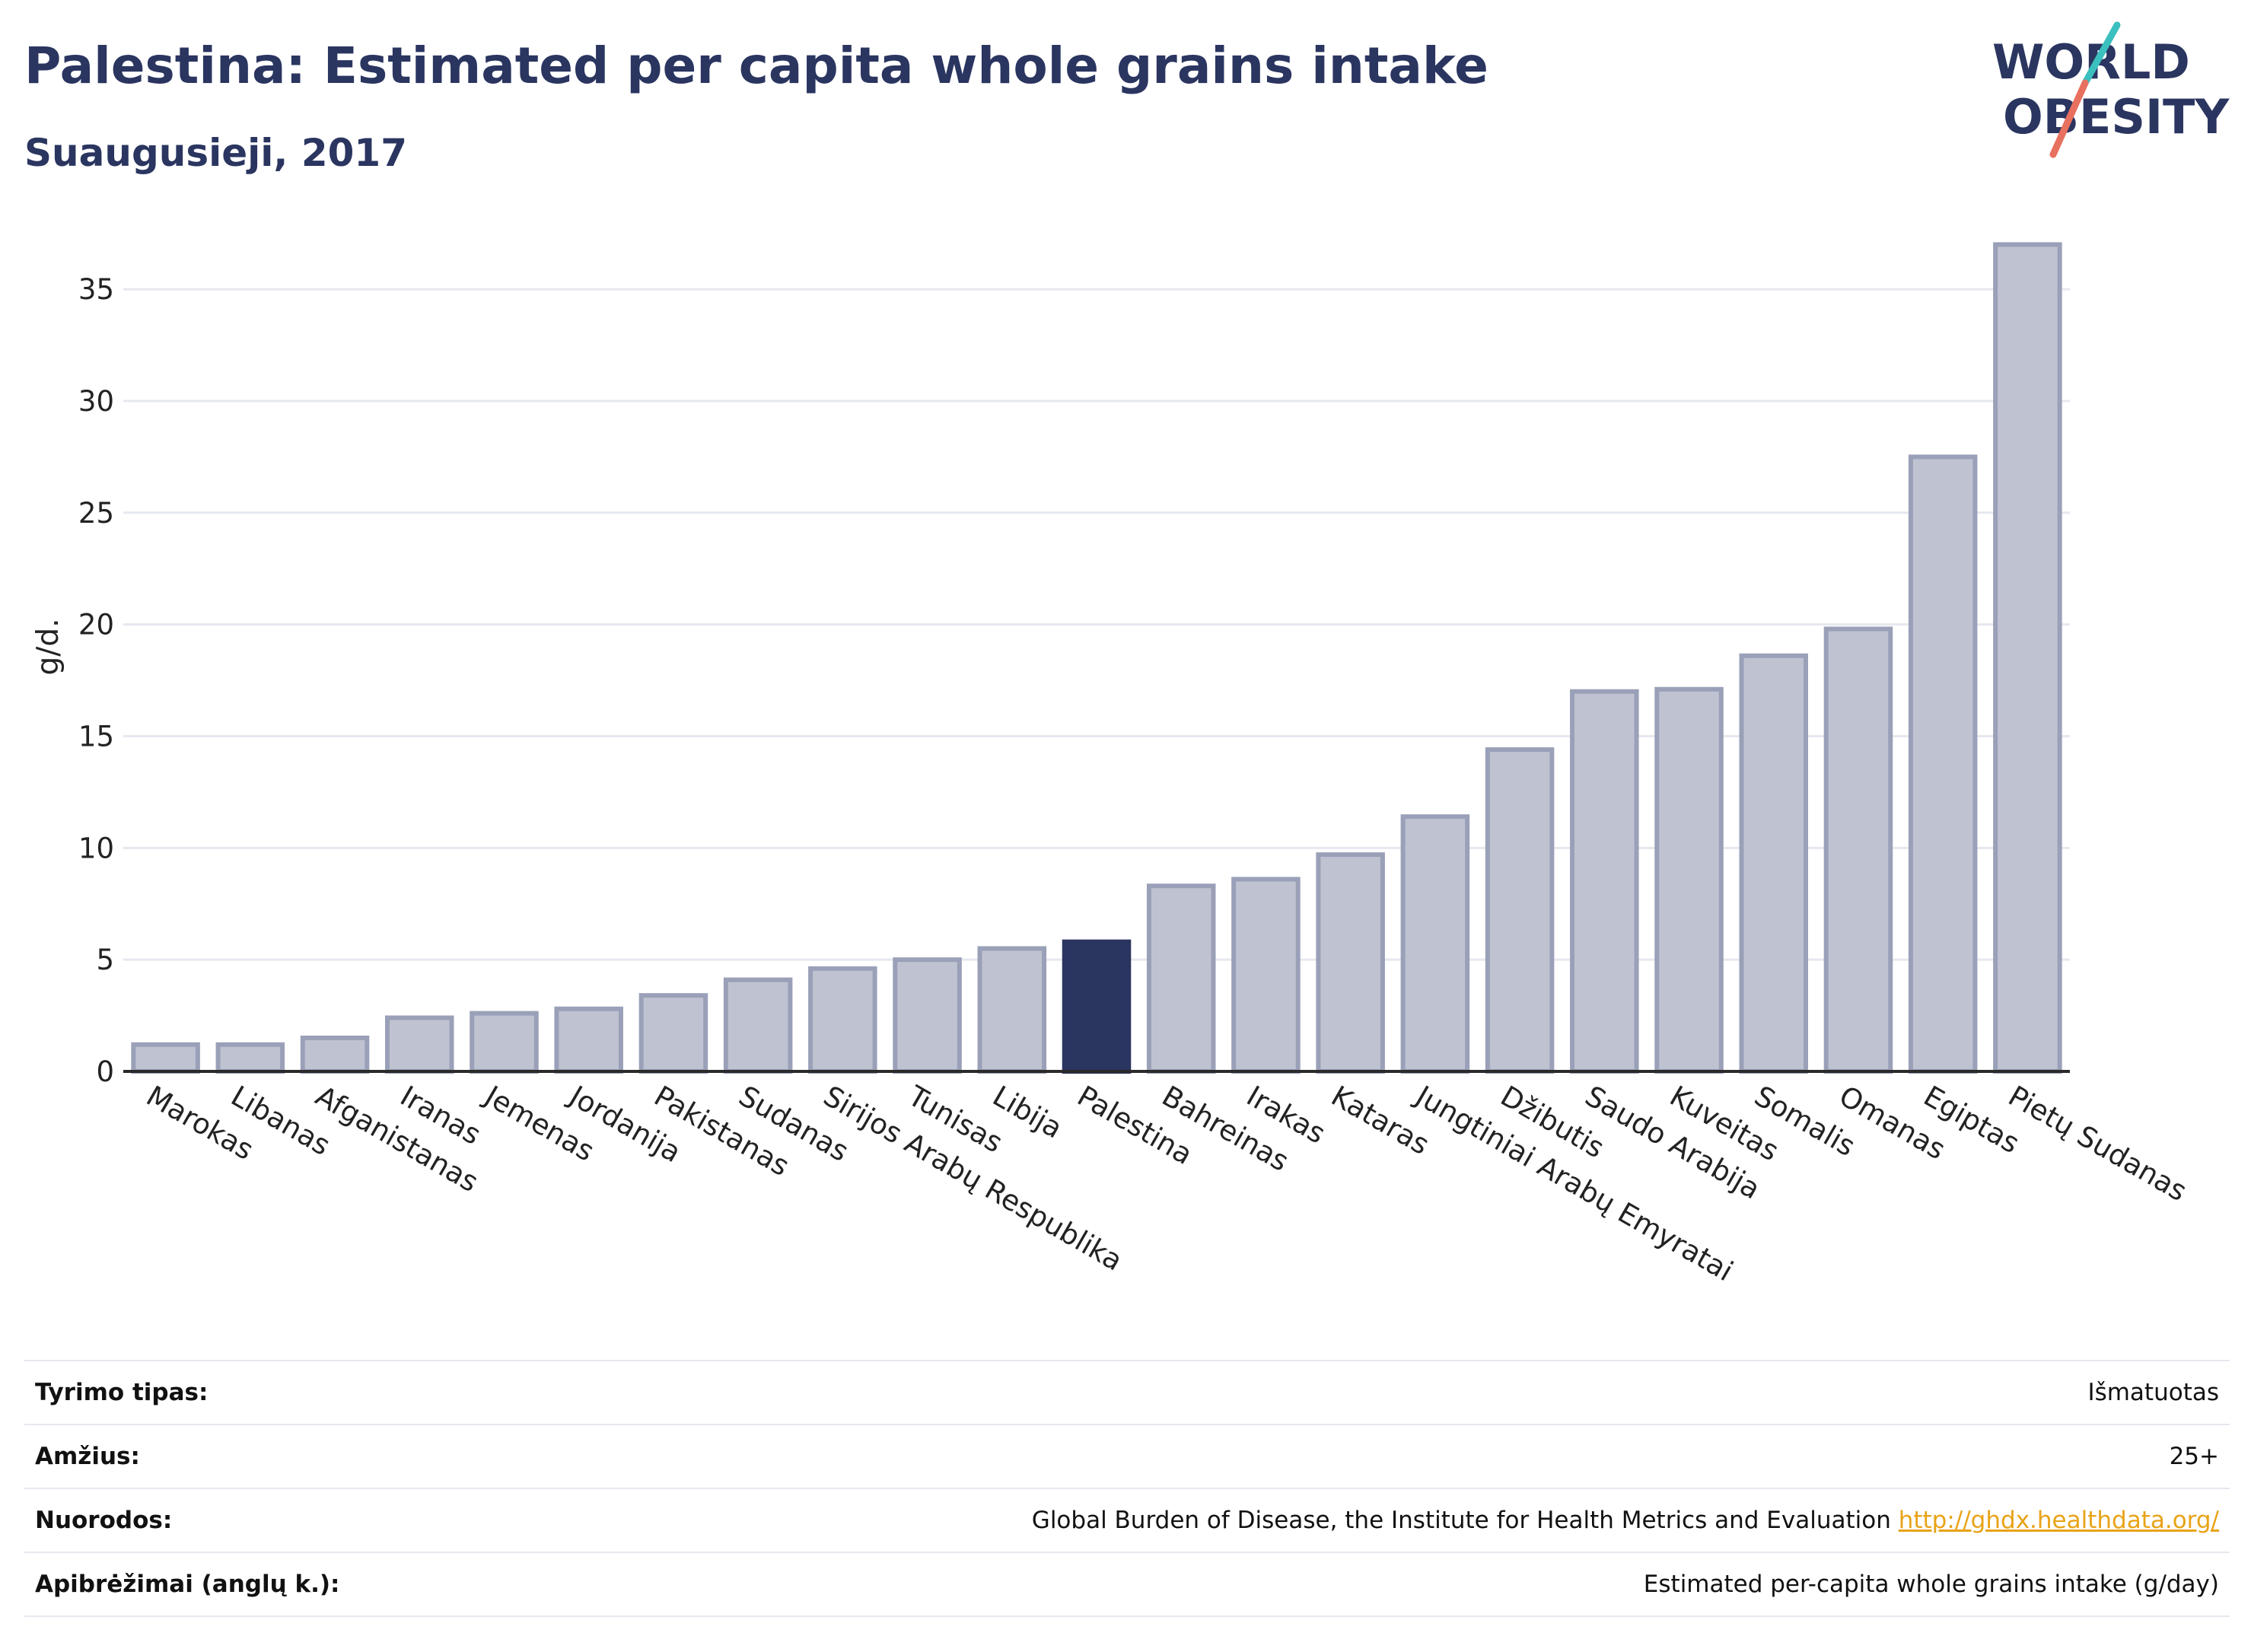 The width and height of the screenshot is (2251, 1652). I want to click on y-tick-label: 5, so click(105, 960).